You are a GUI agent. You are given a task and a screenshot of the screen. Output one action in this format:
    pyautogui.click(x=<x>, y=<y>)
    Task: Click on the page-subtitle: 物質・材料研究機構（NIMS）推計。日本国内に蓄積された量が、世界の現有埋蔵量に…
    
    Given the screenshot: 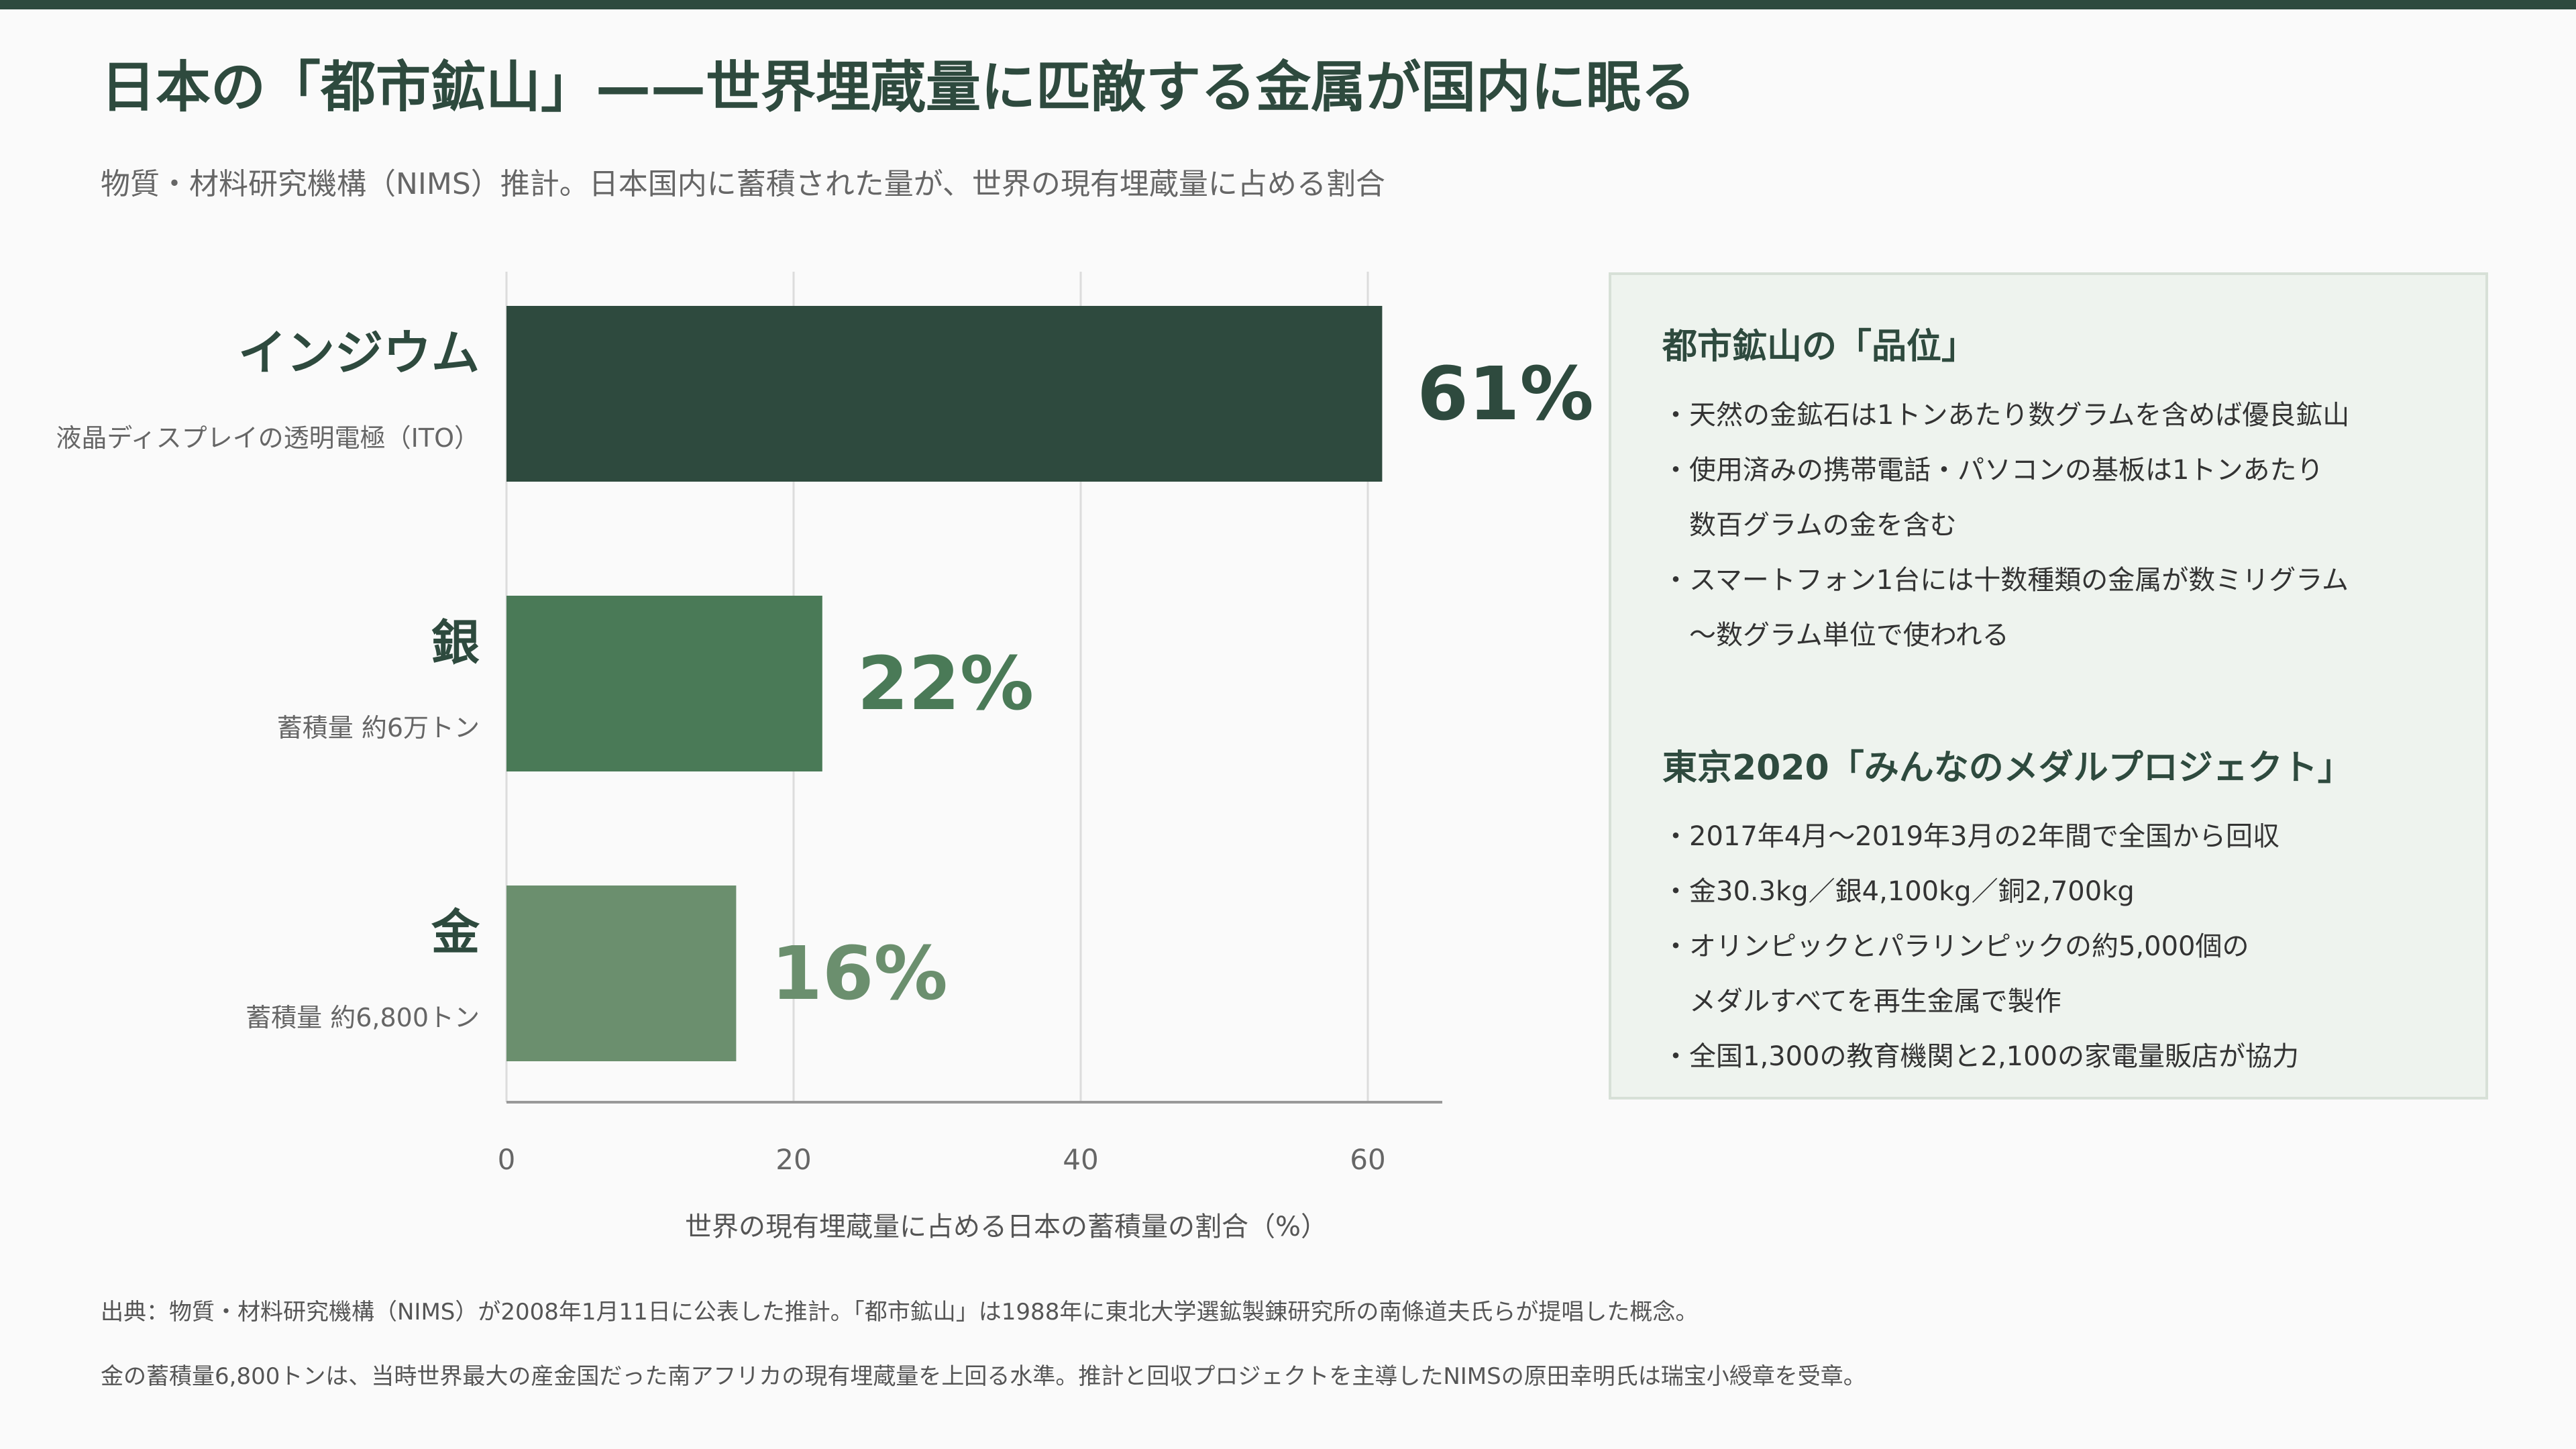 What is the action you would take?
    pyautogui.click(x=743, y=184)
    